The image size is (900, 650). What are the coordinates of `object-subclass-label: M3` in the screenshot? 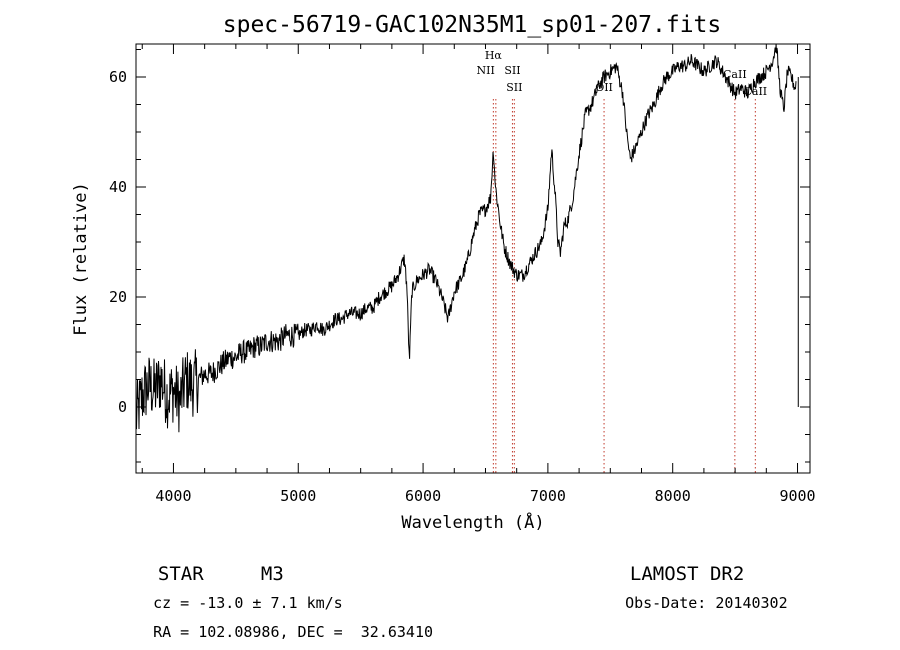 It's located at (272, 574).